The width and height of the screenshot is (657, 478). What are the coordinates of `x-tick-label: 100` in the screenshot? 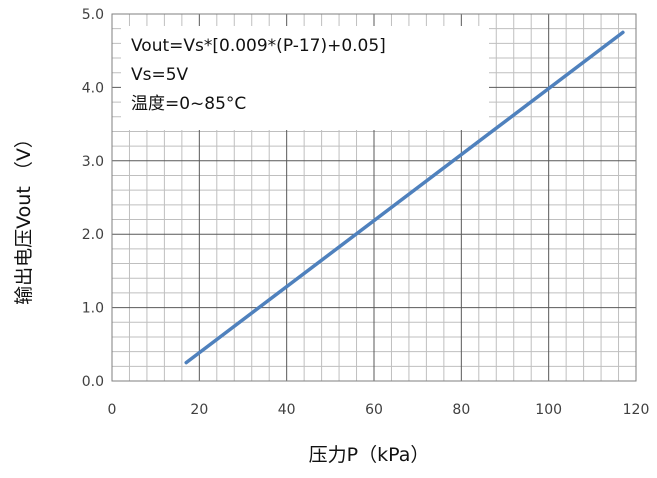 It's located at (548, 410).